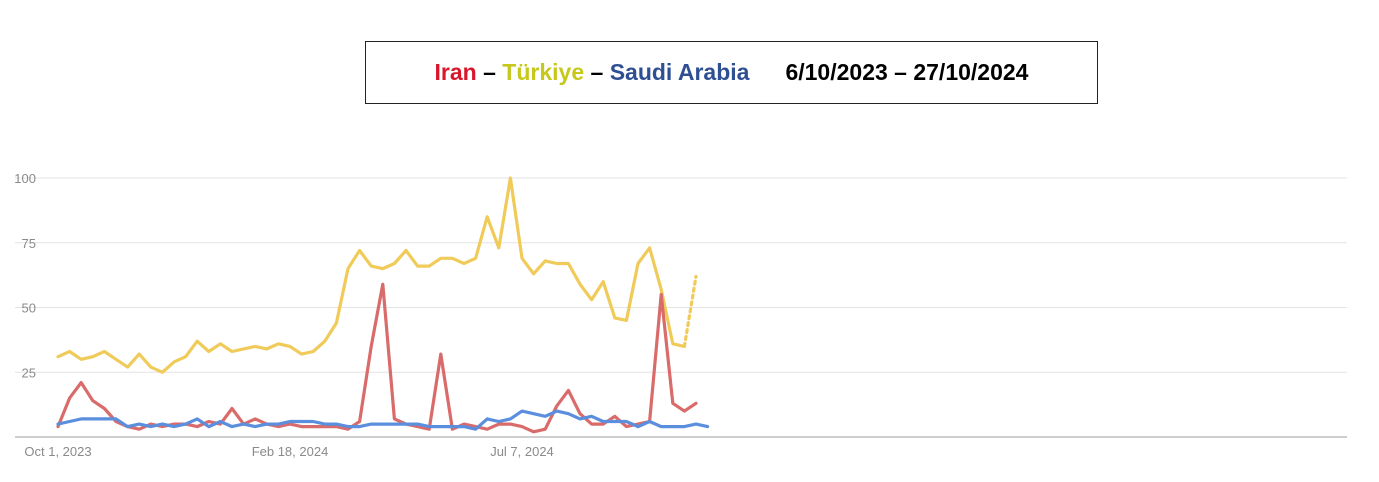 This screenshot has height=482, width=1379. Describe the element at coordinates (377, 358) in the screenshot. I see `series-line-iran` at that location.